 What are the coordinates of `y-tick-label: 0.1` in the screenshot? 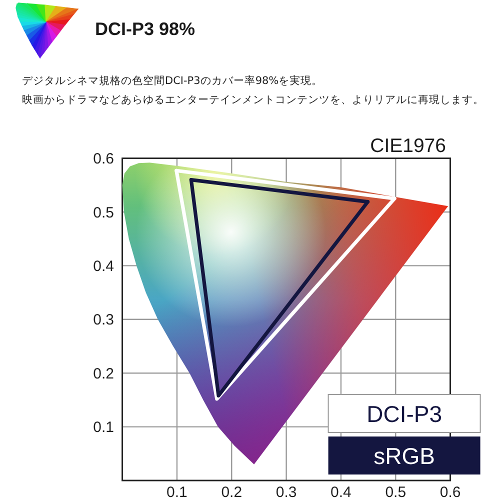 It's located at (103, 427).